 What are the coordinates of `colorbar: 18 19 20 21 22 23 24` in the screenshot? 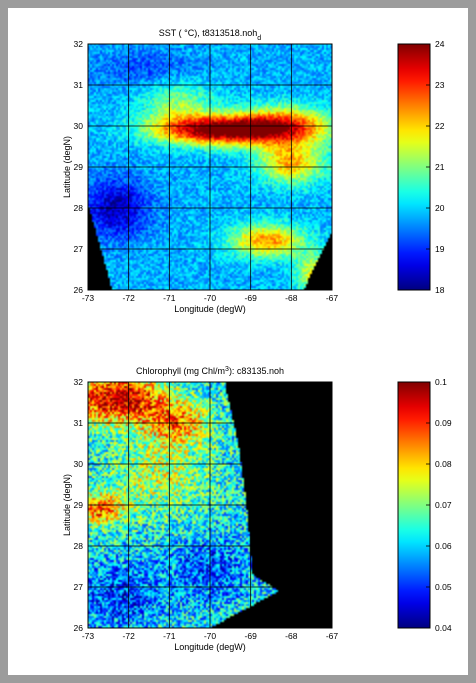 It's located at (421, 167).